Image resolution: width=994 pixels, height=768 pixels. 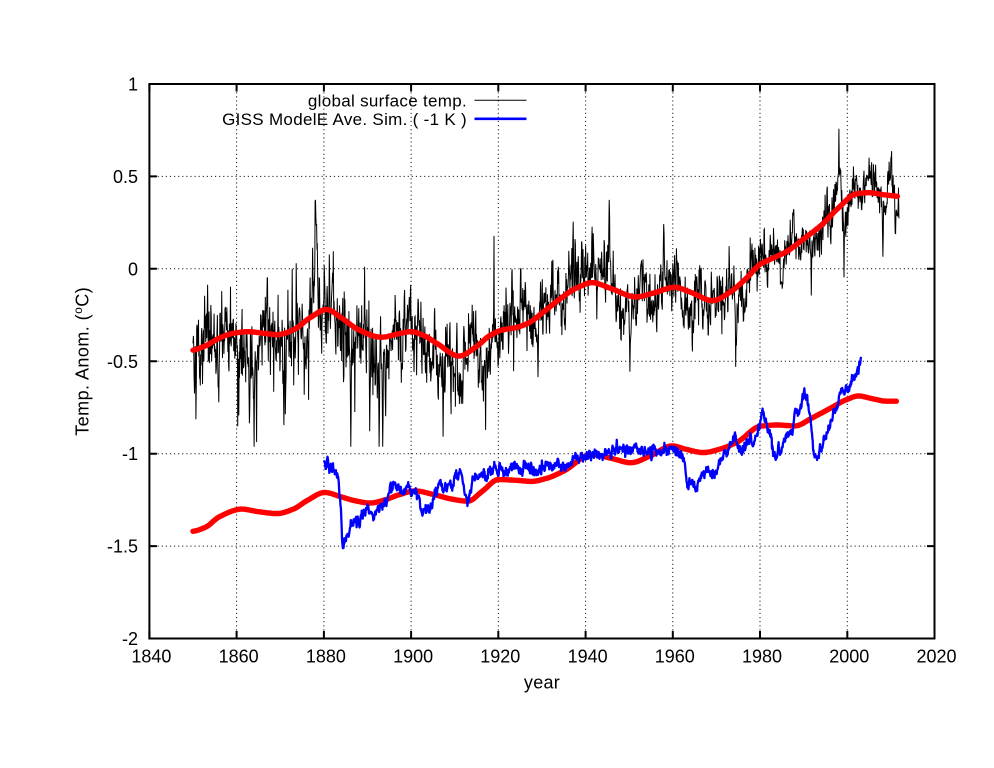 What do you see at coordinates (122, 547) in the screenshot?
I see `svg-text: -1.5` at bounding box center [122, 547].